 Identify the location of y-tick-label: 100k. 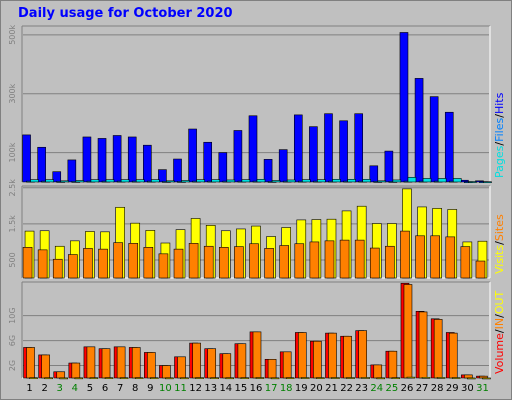
(12, 152).